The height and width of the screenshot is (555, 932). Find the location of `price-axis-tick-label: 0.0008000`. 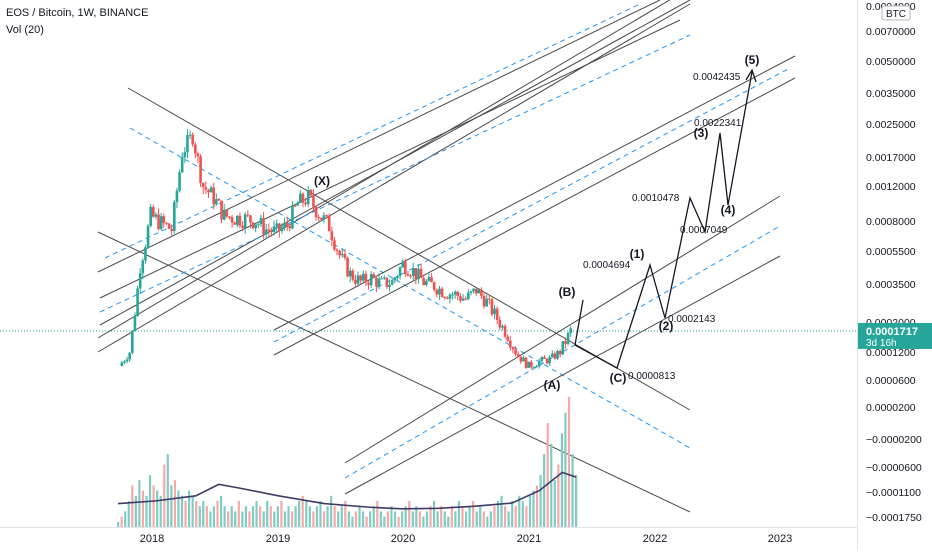

price-axis-tick-label: 0.0008000 is located at coordinates (891, 222).